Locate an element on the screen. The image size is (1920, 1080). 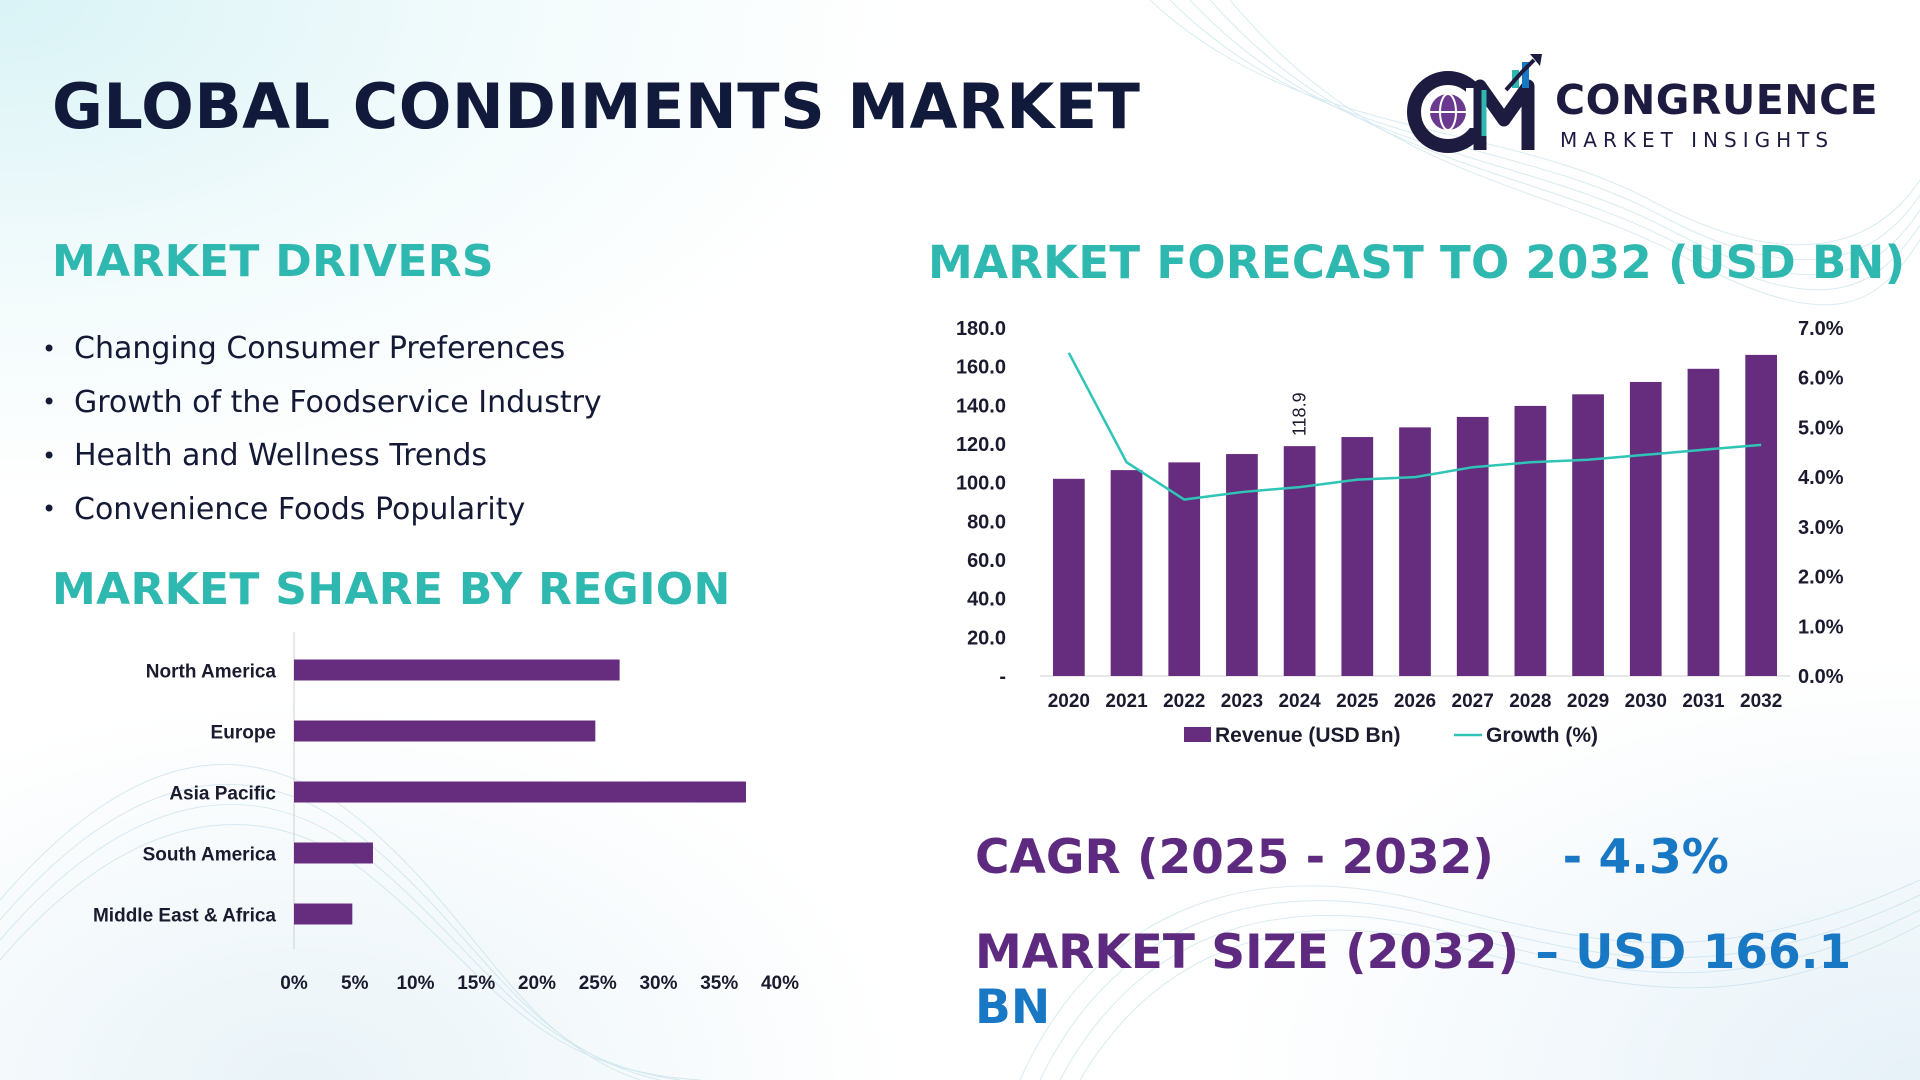
cagr-kpi: CAGR (2025 - 2032) - 4.3% is located at coordinates (1352, 857).